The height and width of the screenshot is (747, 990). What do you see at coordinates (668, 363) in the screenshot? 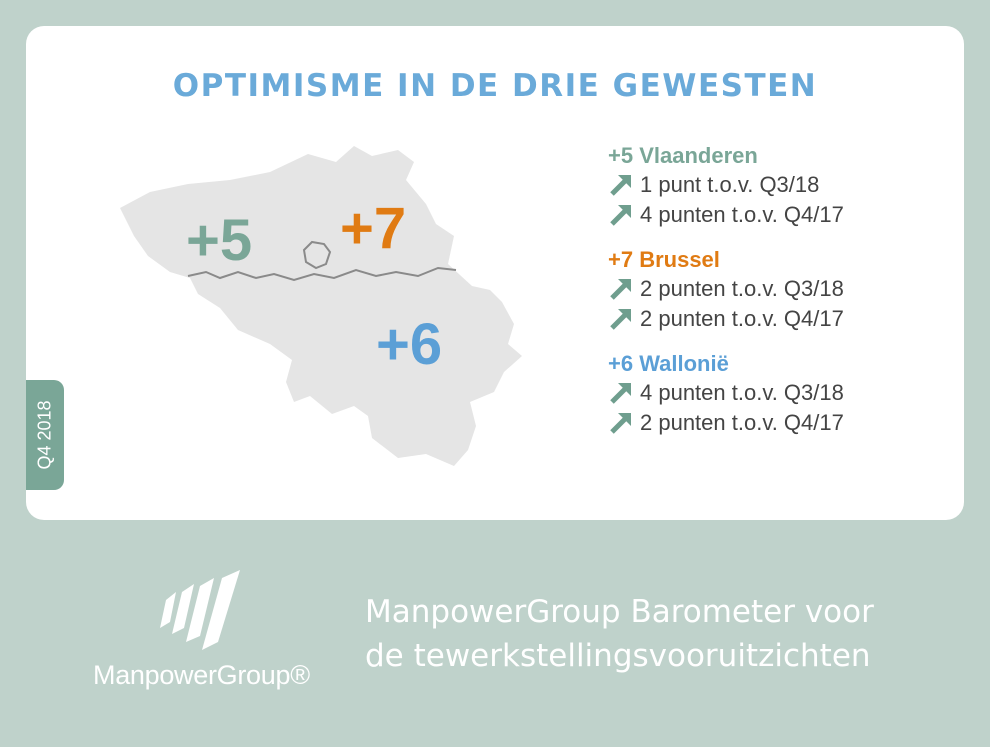
I see `stat-heading: +6 Wallonië` at bounding box center [668, 363].